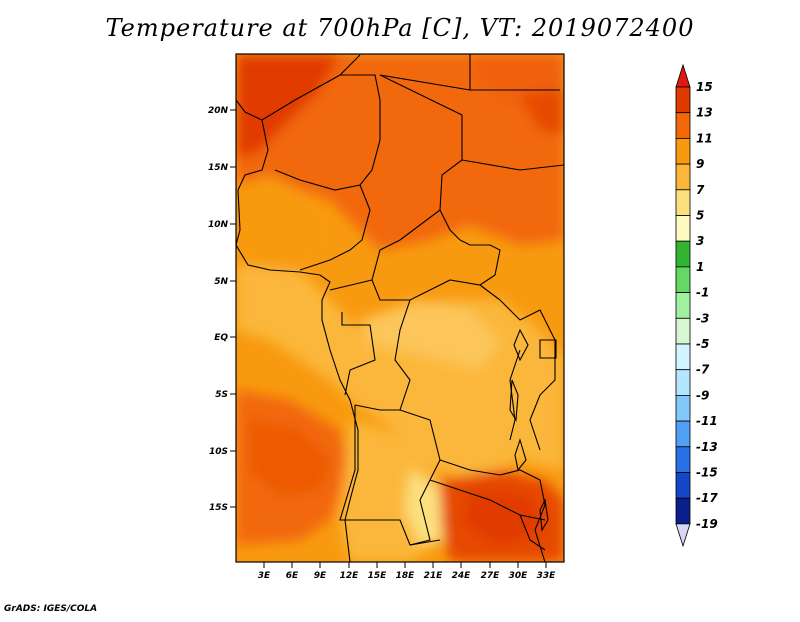 This screenshot has width=800, height=622. What do you see at coordinates (264, 576) in the screenshot?
I see `lon-label: 3E` at bounding box center [264, 576].